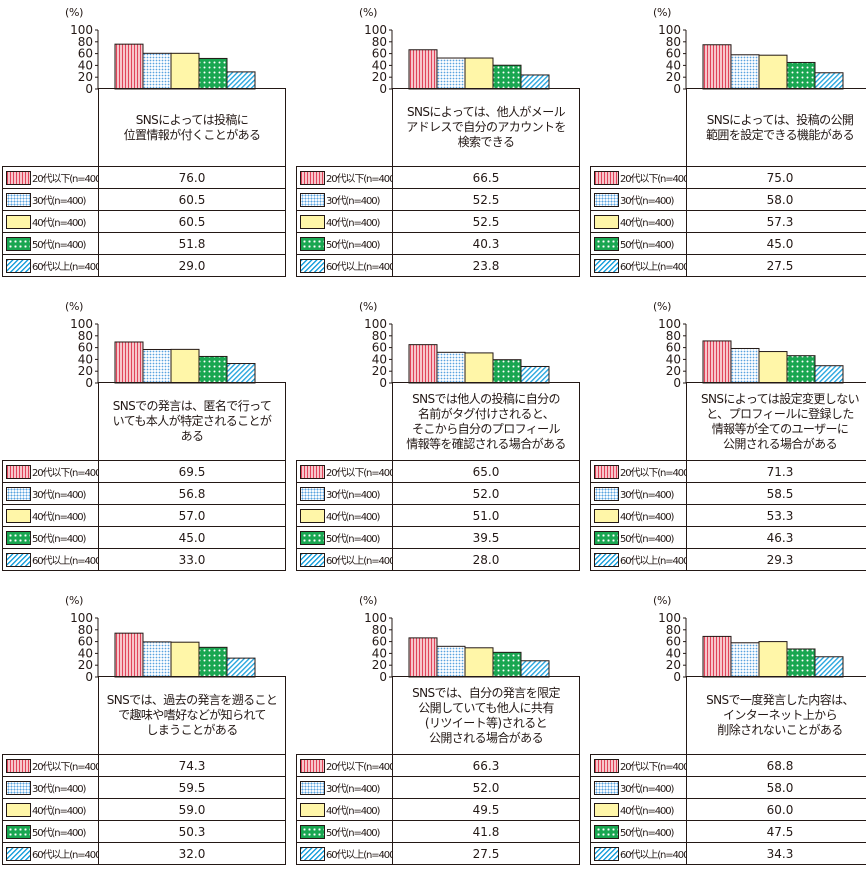 The image size is (866, 870). Describe the element at coordinates (486, 265) in the screenshot. I see `value-cell: 23.8` at that location.